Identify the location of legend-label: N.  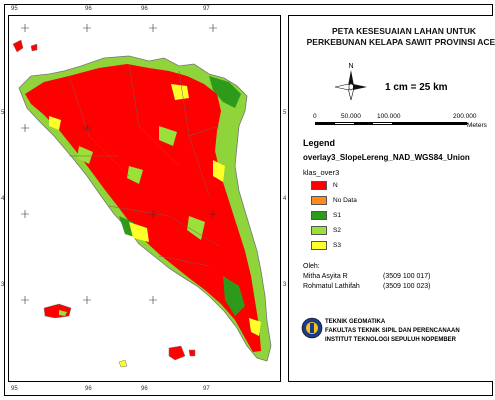
(335, 185).